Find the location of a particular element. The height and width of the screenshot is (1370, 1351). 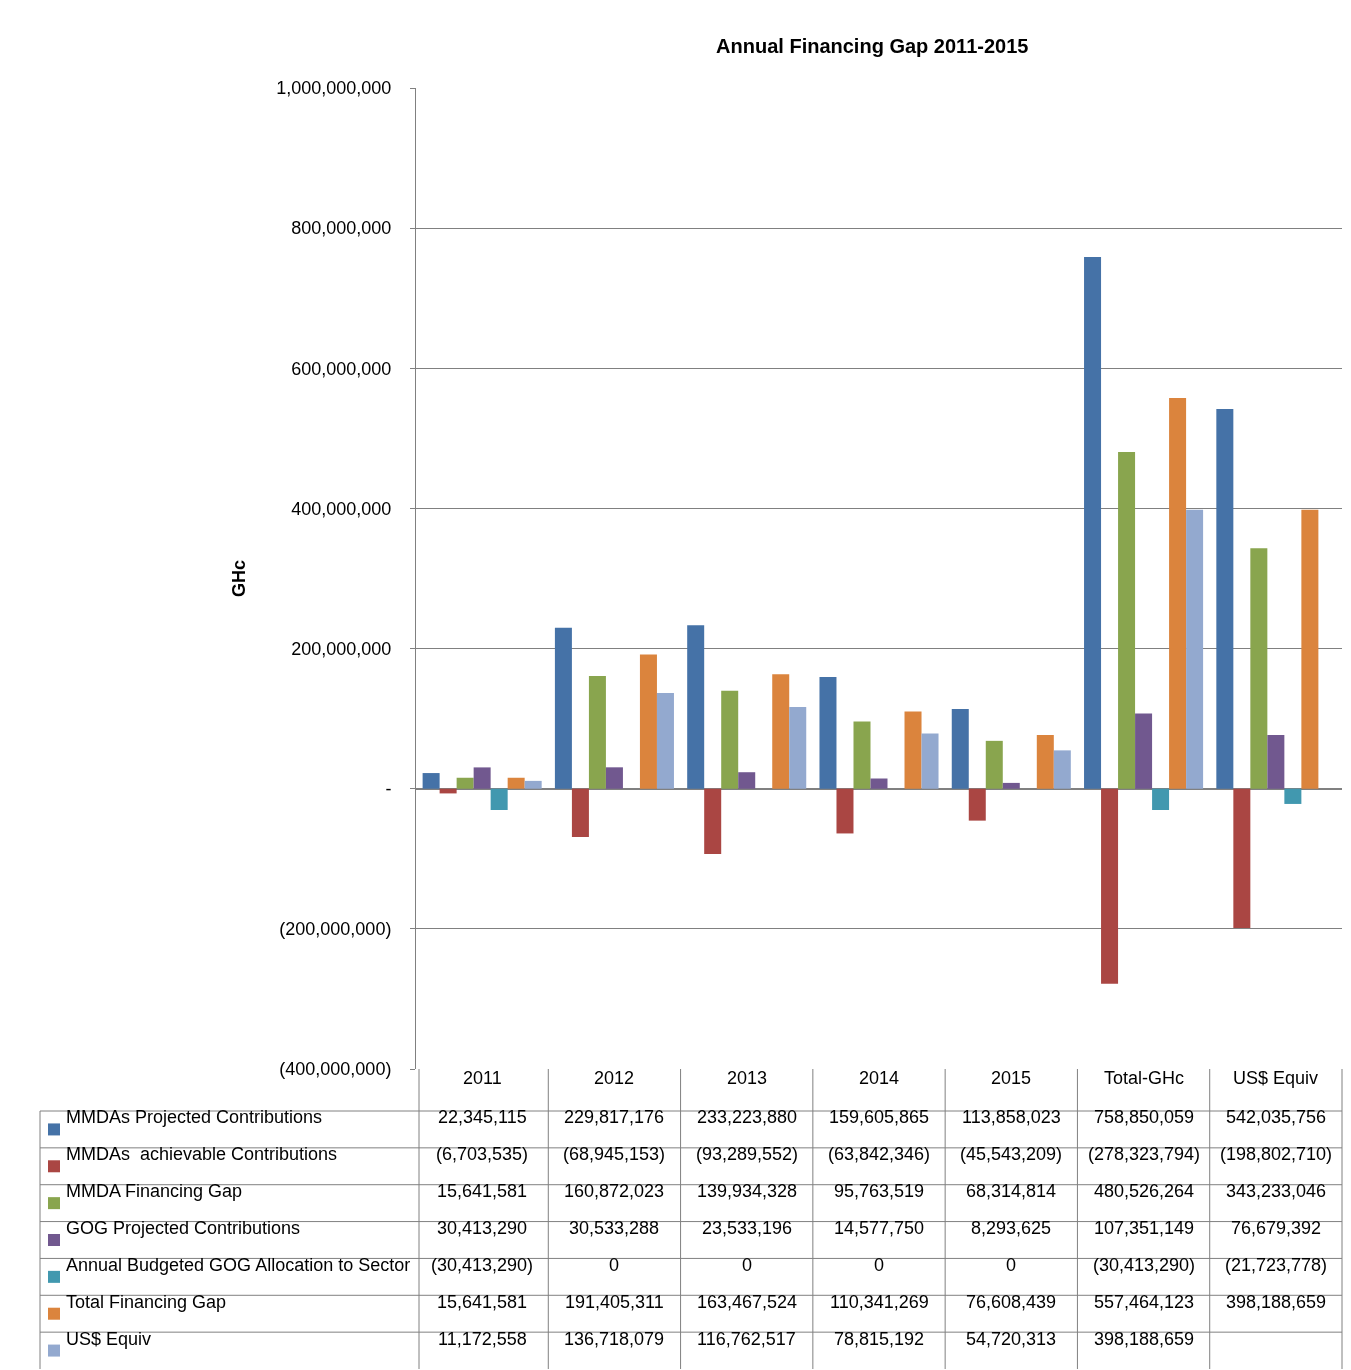

y-tick-label: 800,000,000 is located at coordinates (341, 228).